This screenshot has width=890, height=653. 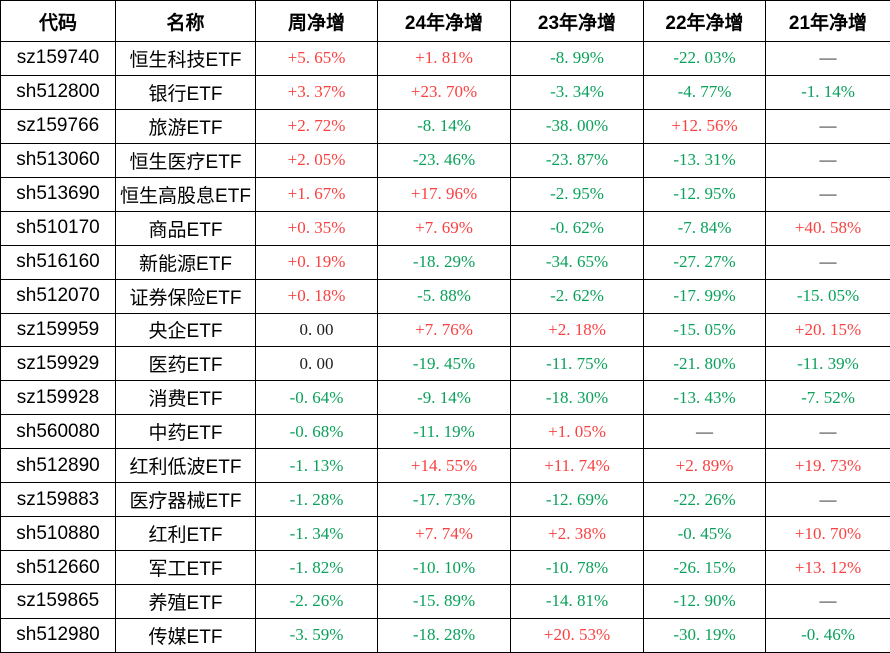 I want to click on header-2021-change: 21年净增, so click(x=827, y=21).